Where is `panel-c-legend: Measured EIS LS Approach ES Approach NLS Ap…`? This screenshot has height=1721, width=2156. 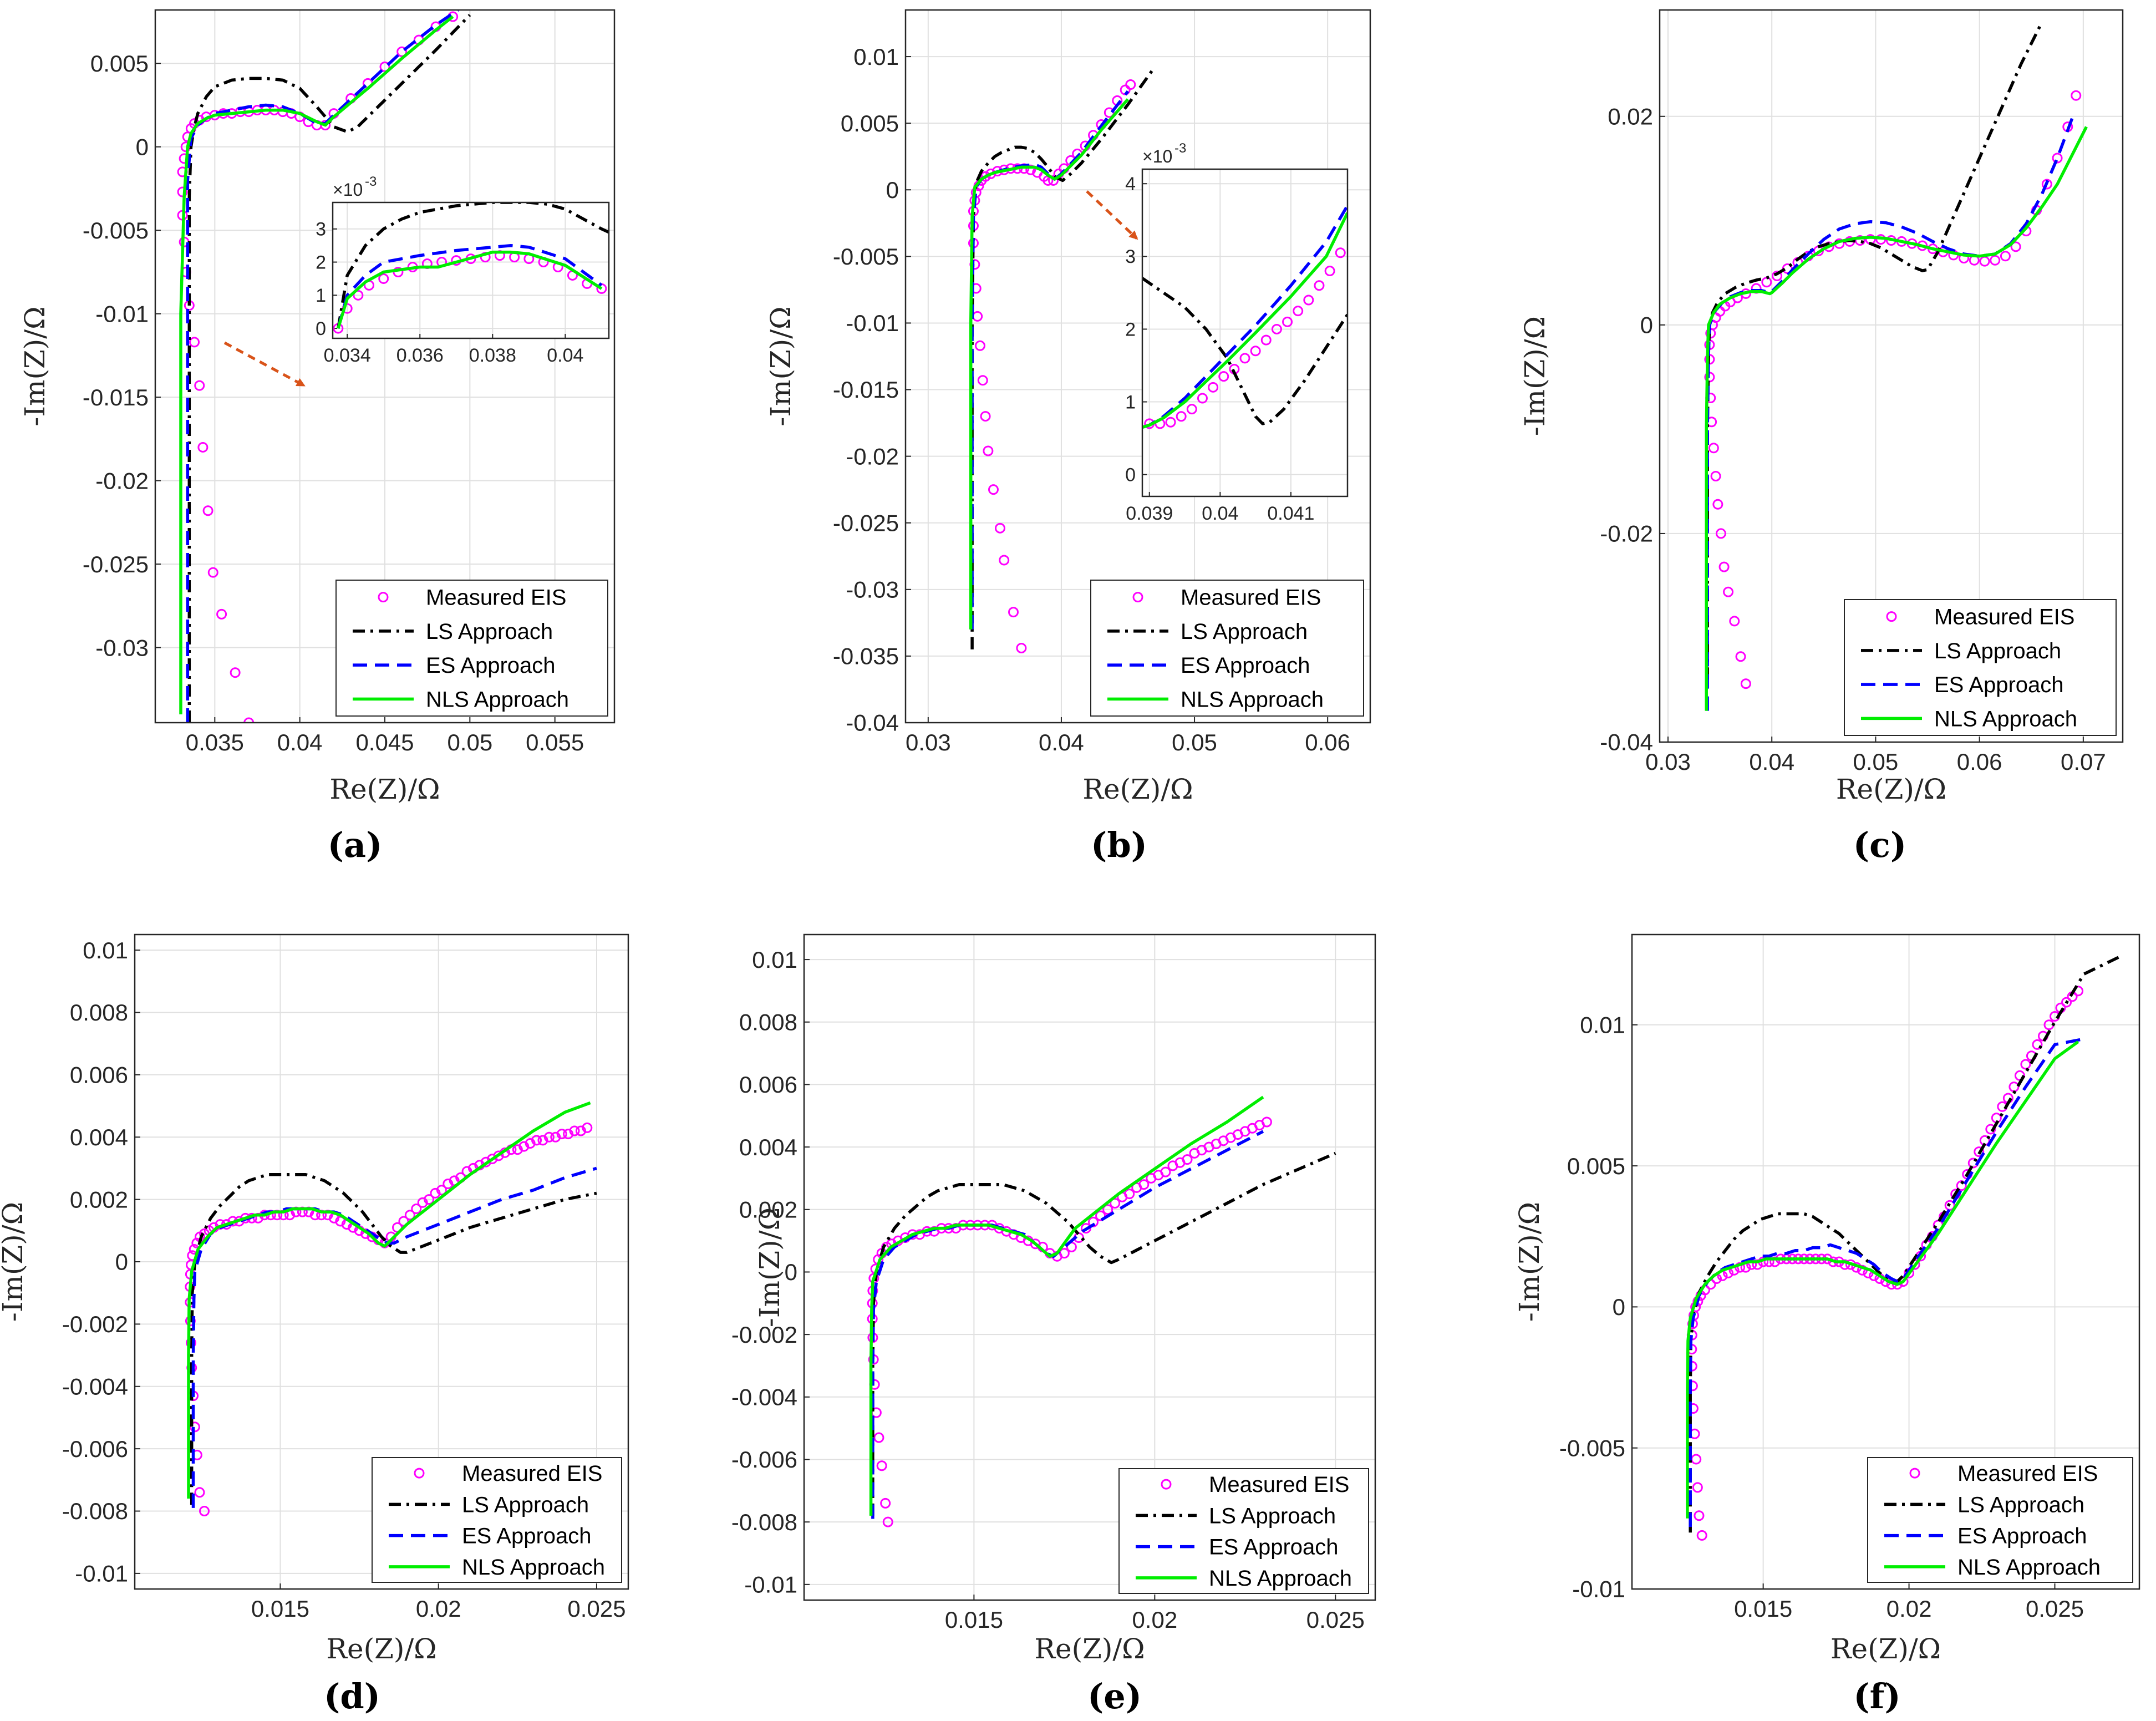 panel-c-legend: Measured EIS LS Approach ES Approach NLS Ap… is located at coordinates (1980, 668).